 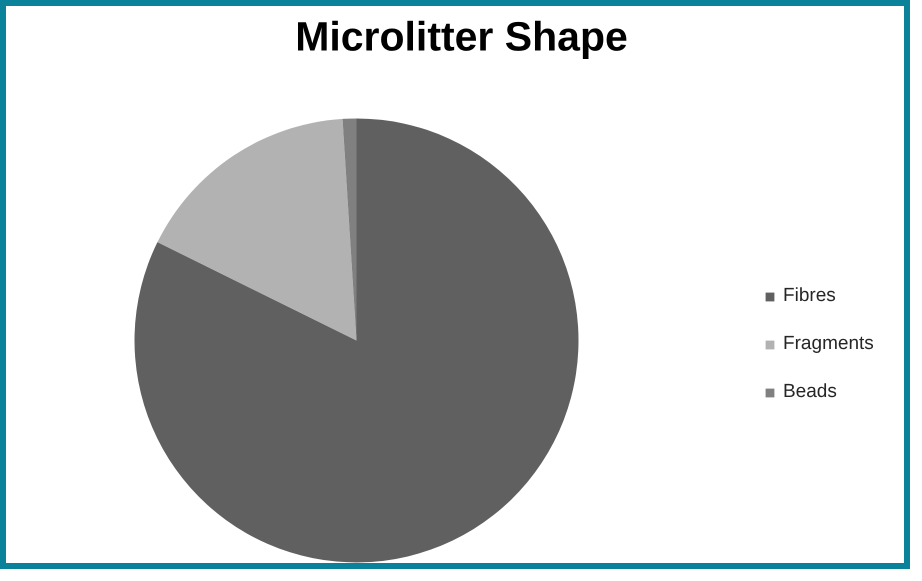 I want to click on legend-label: Beads, so click(x=810, y=392).